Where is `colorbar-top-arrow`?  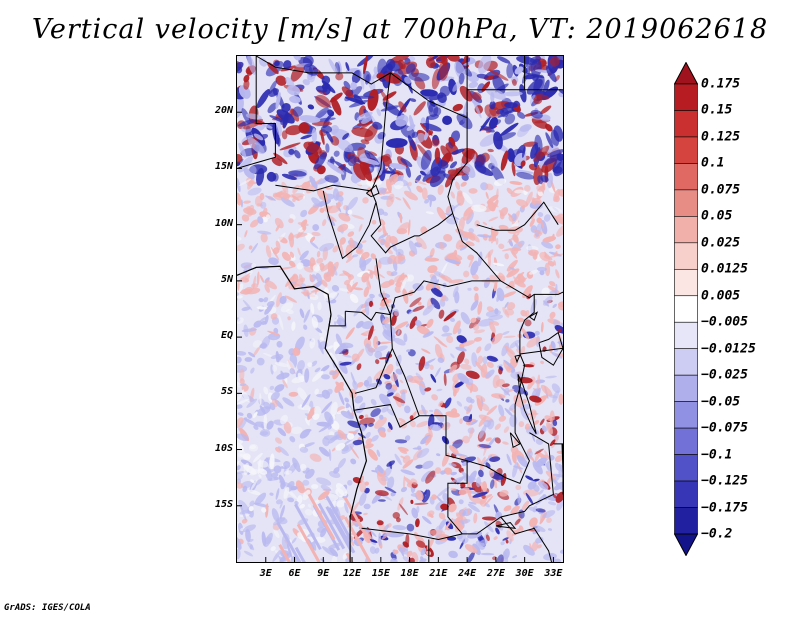
colorbar-top-arrow is located at coordinates (686, 73).